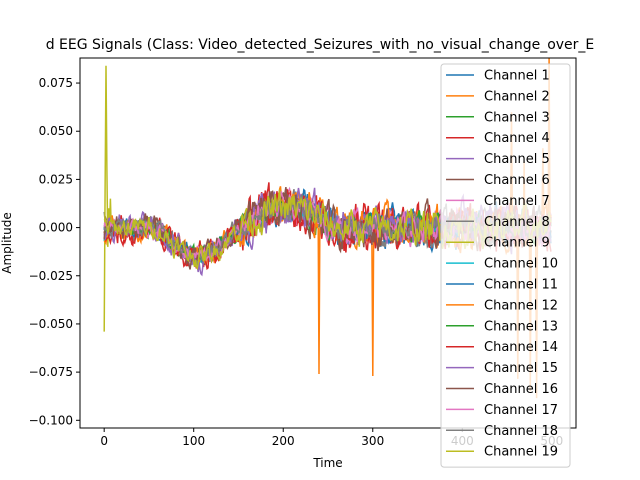  What do you see at coordinates (517, 201) in the screenshot?
I see `legend-label: Channel 7` at bounding box center [517, 201].